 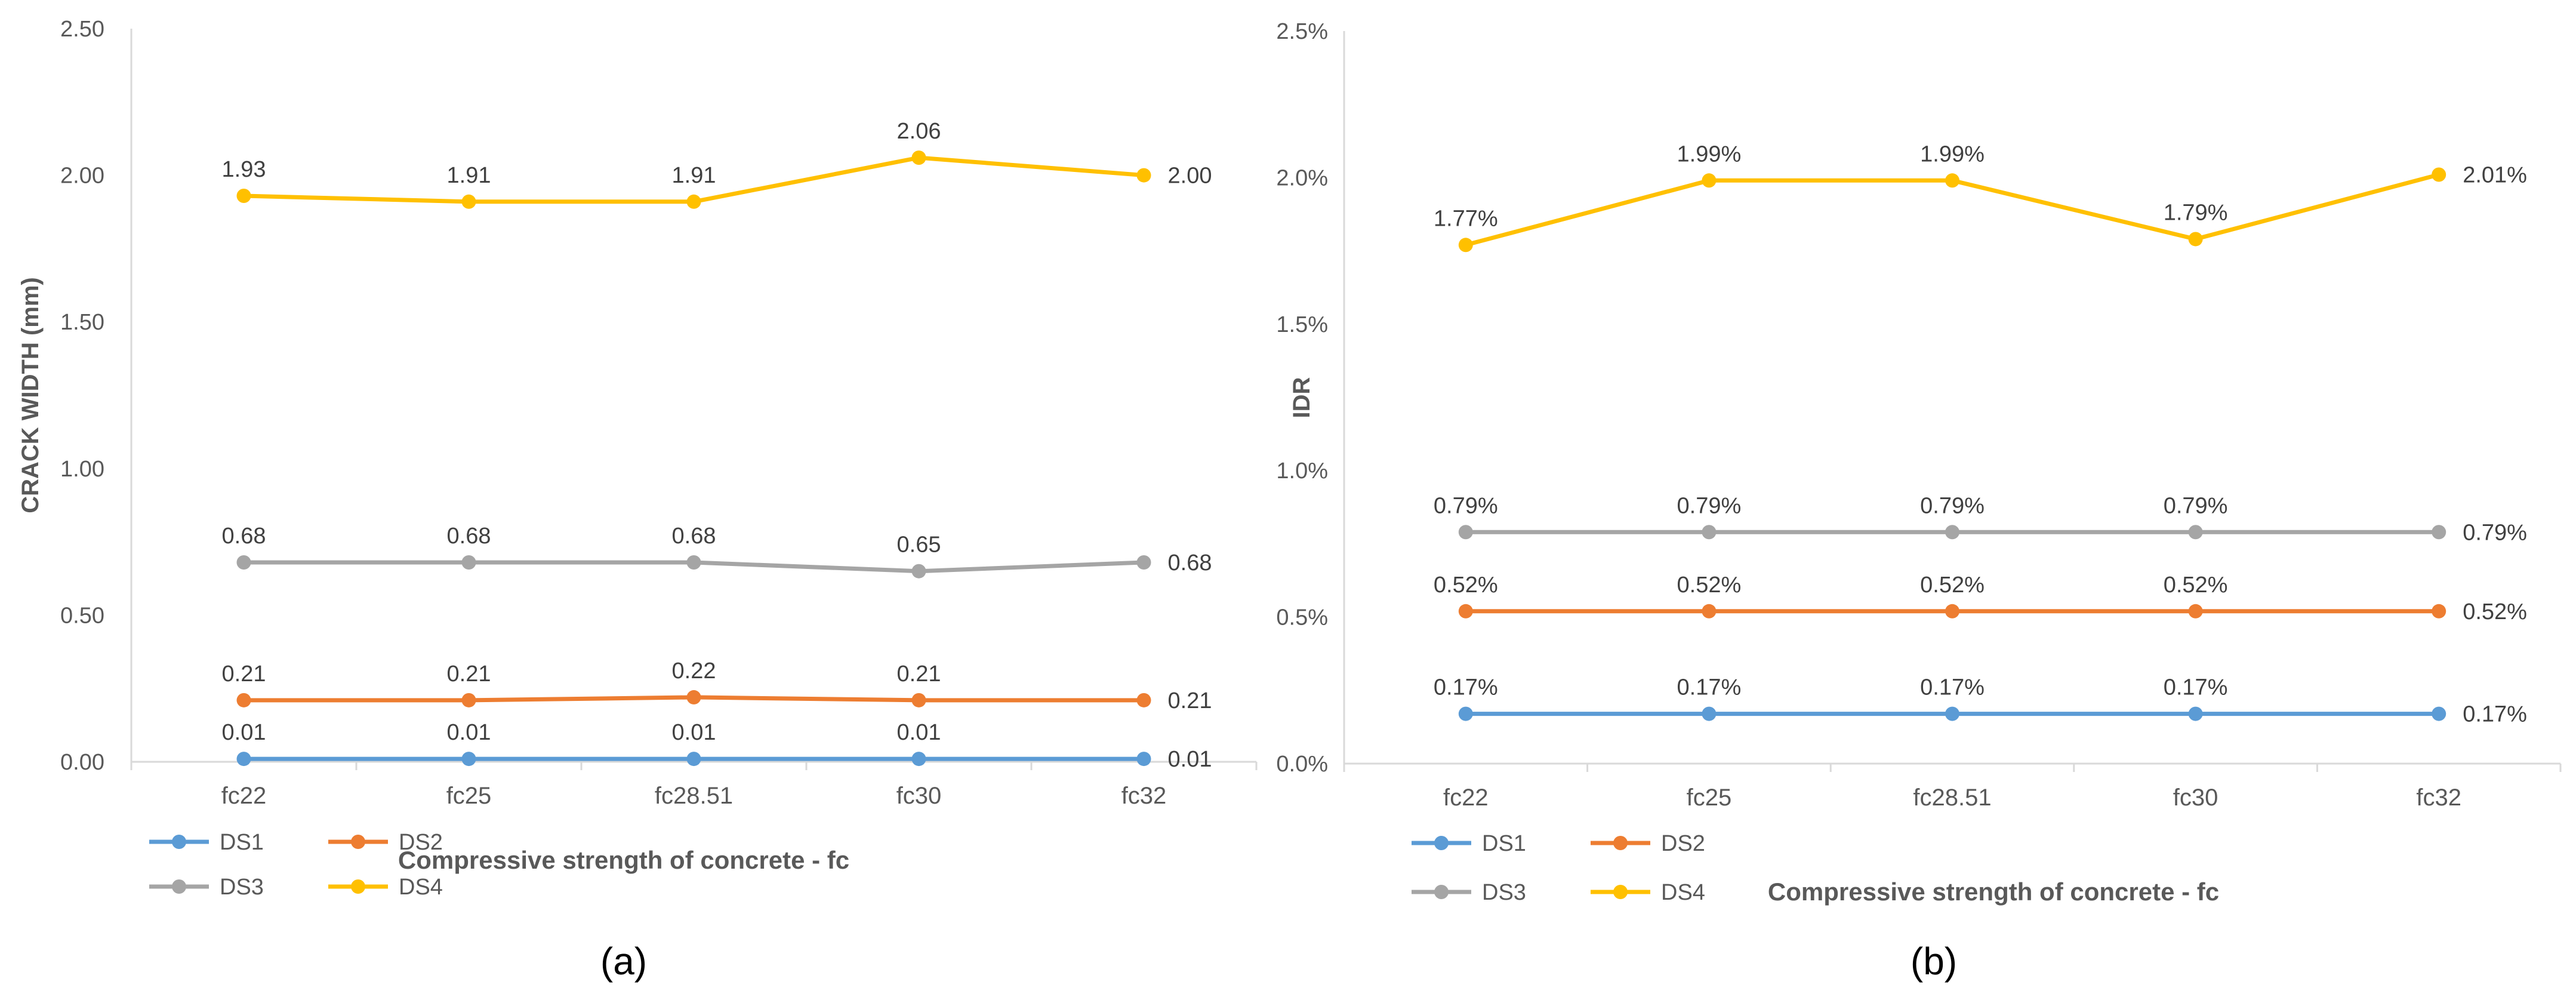 I want to click on legend-label-ds3: DS3, so click(x=1504, y=892).